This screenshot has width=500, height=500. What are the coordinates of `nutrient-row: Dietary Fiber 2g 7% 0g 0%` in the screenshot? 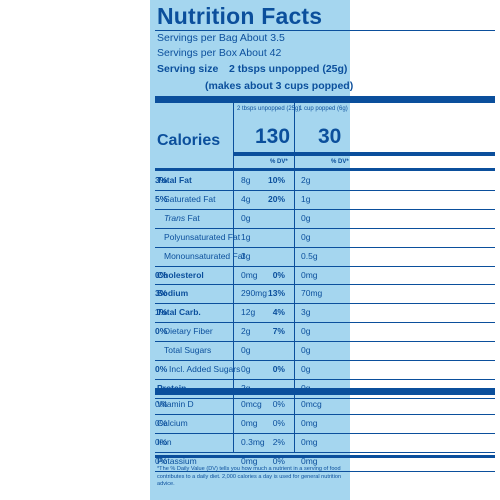 It's located at (250, 331).